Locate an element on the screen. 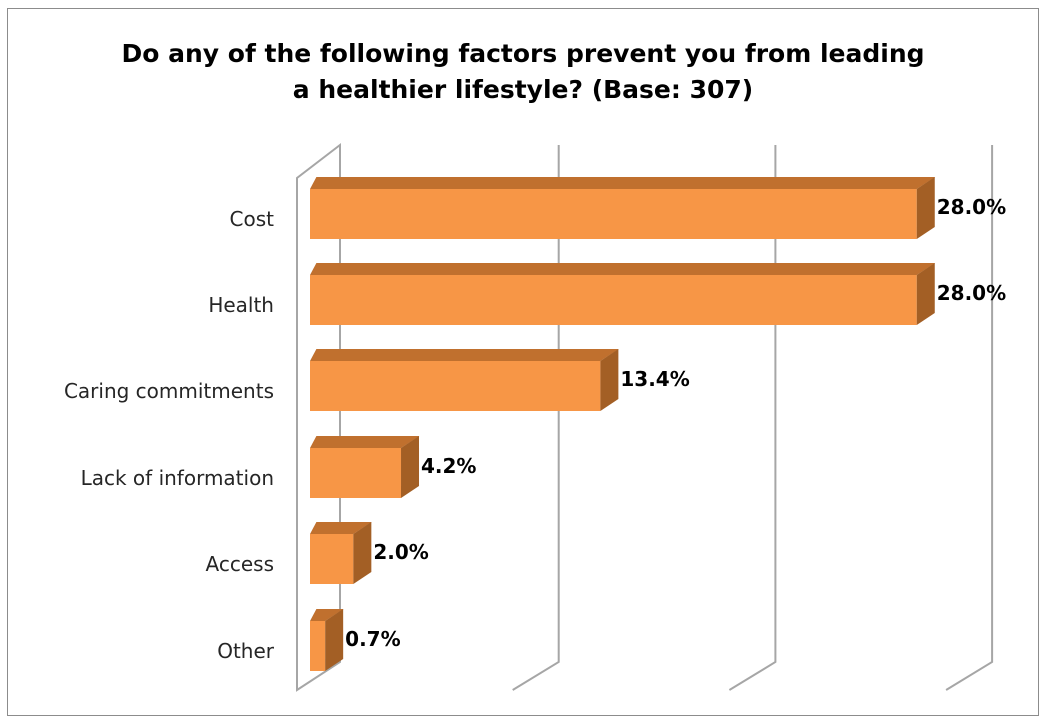 This screenshot has width=1046, height=720. category-label-2: Caring commitments is located at coordinates (169, 391).